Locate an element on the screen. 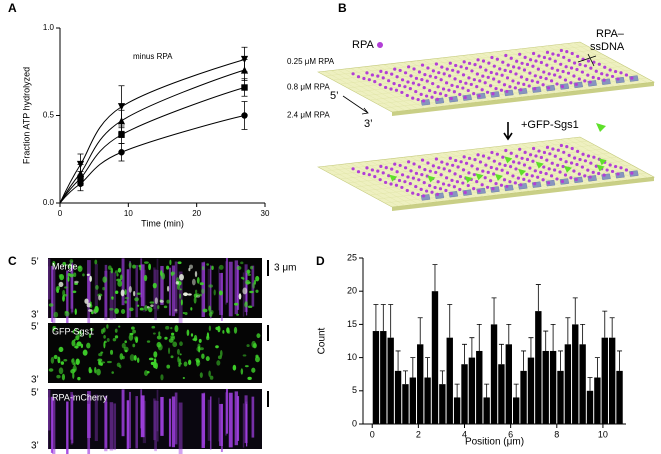 Image resolution: width=661 pixels, height=454 pixels. error-bar is located at coordinates (524, 360).